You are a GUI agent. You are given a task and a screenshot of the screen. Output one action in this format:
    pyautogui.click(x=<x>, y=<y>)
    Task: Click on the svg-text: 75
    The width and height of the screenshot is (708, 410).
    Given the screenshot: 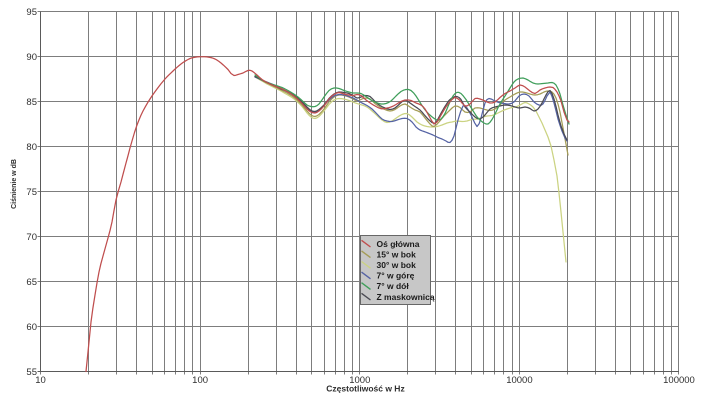 What is the action you would take?
    pyautogui.click(x=31, y=192)
    